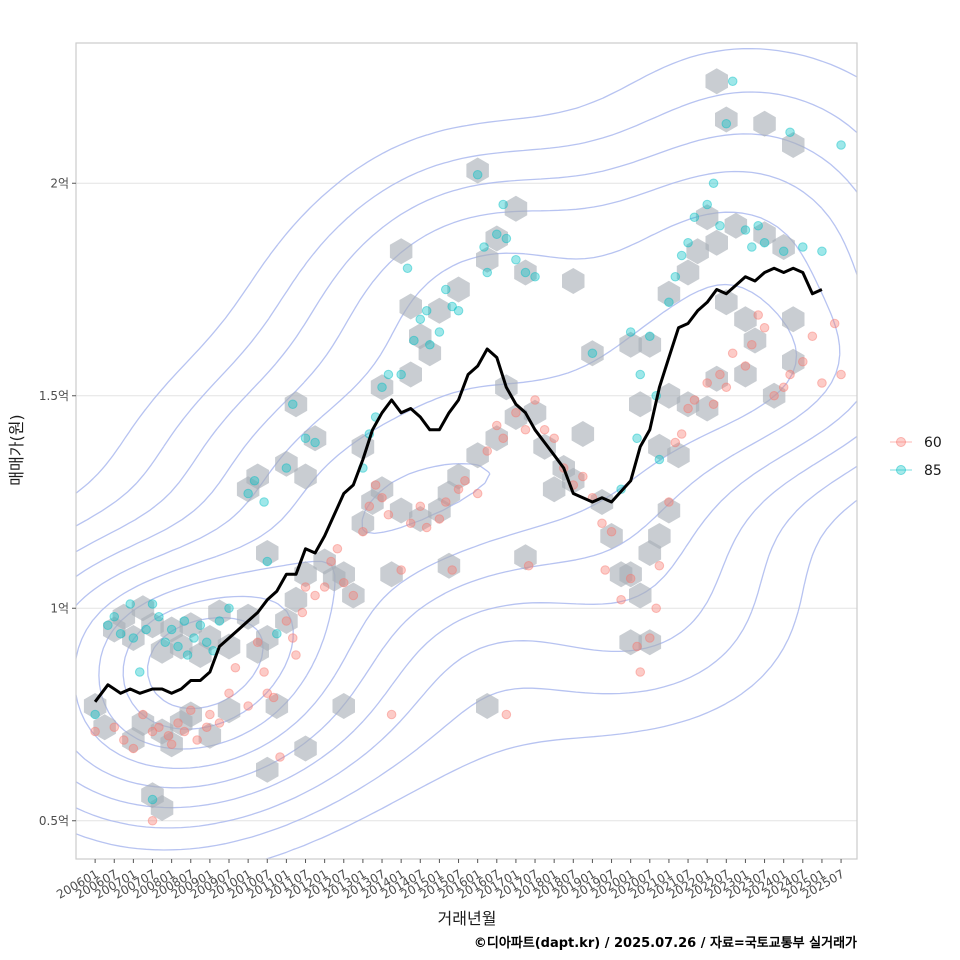  What do you see at coordinates (467, 918) in the screenshot?
I see `x-axis-title: 거래년월` at bounding box center [467, 918].